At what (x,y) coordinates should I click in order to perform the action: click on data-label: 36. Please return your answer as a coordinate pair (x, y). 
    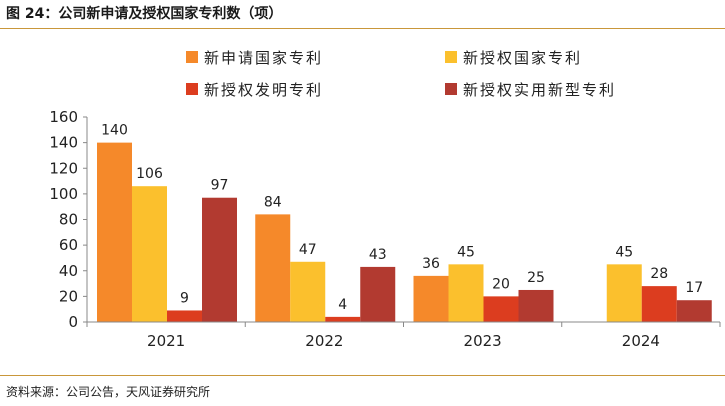
    Looking at the image, I should click on (431, 264).